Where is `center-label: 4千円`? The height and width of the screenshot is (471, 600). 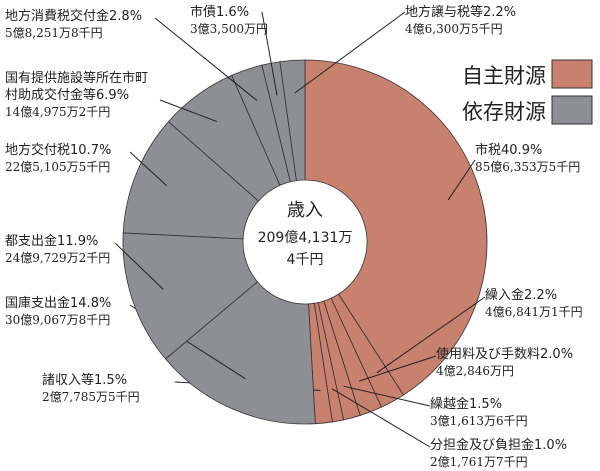 center-label: 4千円 is located at coordinates (305, 260).